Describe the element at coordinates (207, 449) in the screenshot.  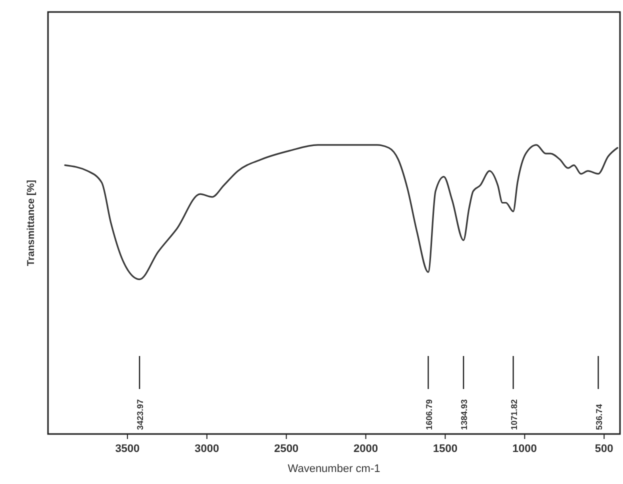
I see `x-tick-label: 3000` at that location.